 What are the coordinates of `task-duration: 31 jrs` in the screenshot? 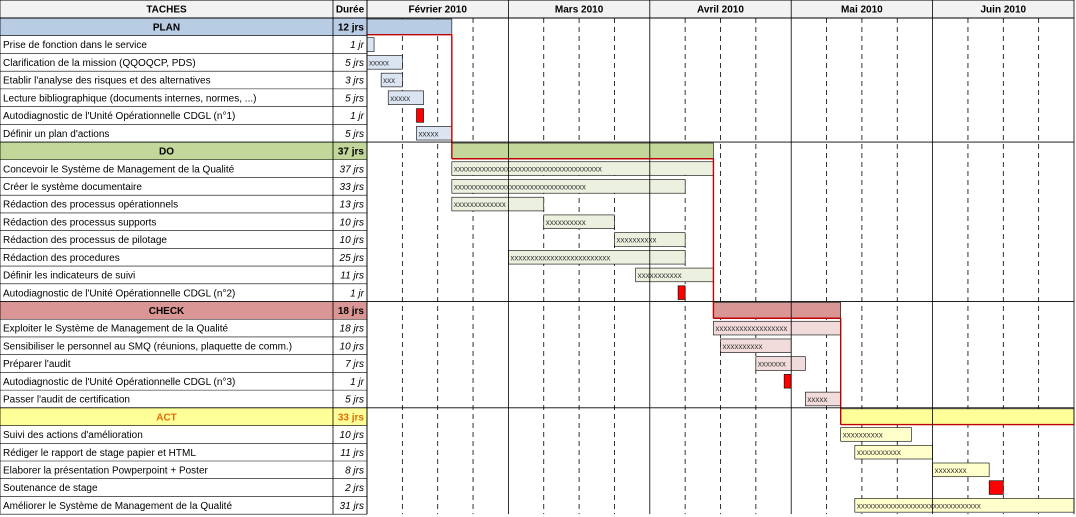 It's located at (352, 506).